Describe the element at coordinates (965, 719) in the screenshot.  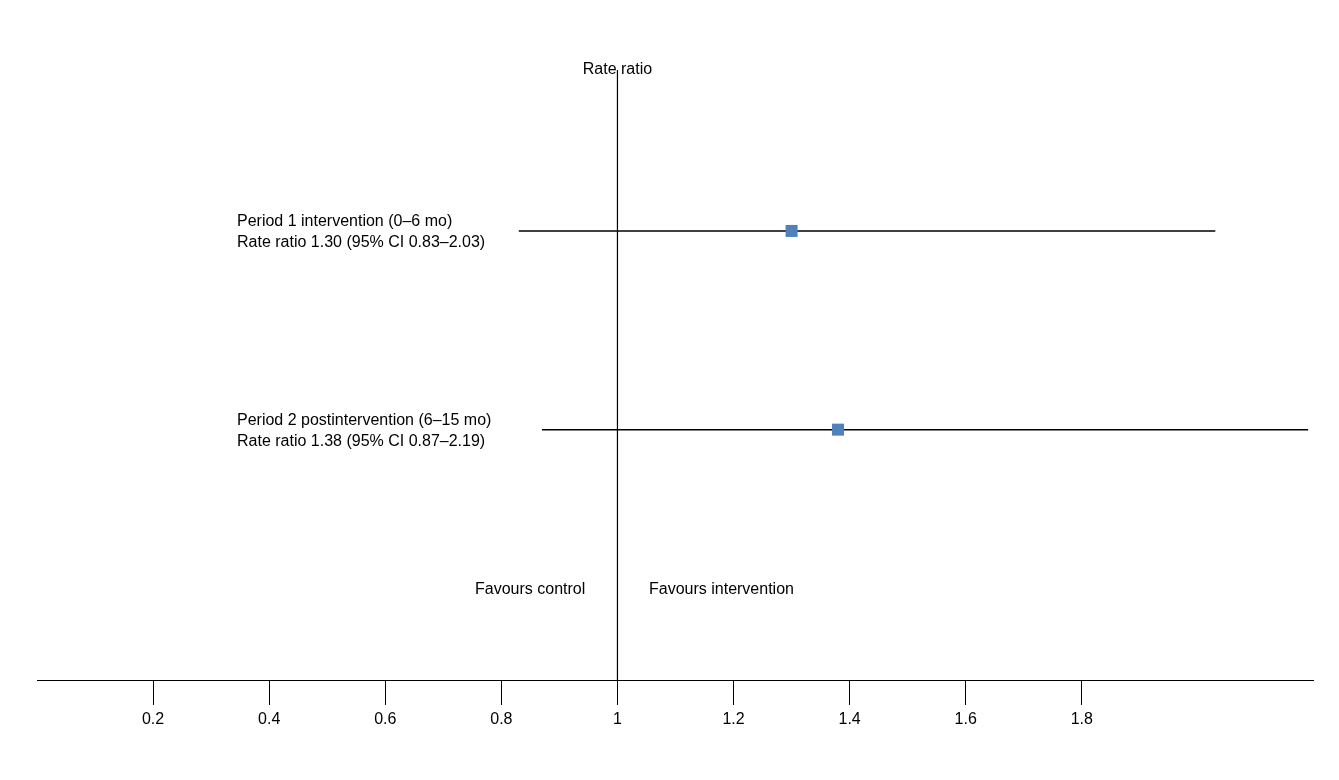
I see `x-tick-label: 1.6` at that location.